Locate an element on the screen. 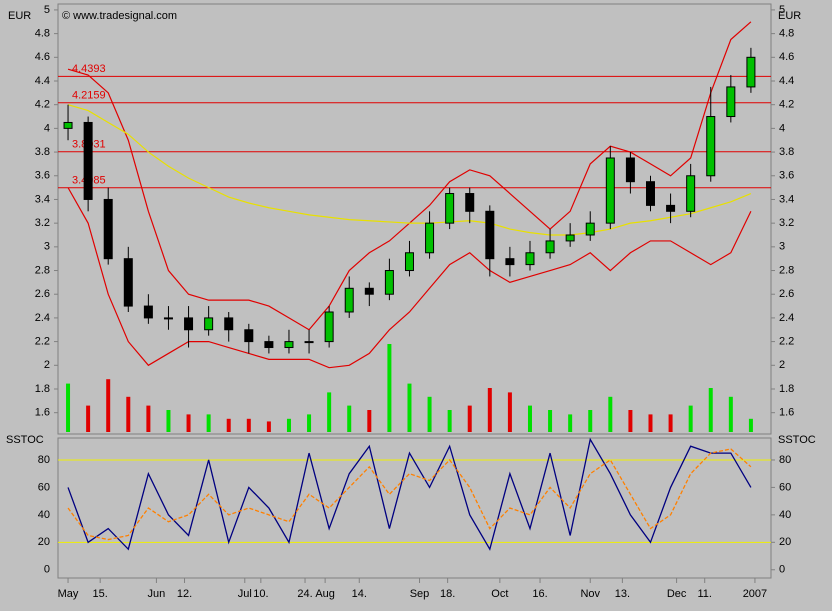 Image resolution: width=832 pixels, height=611 pixels. x-tick-label: 16. is located at coordinates (539, 594).